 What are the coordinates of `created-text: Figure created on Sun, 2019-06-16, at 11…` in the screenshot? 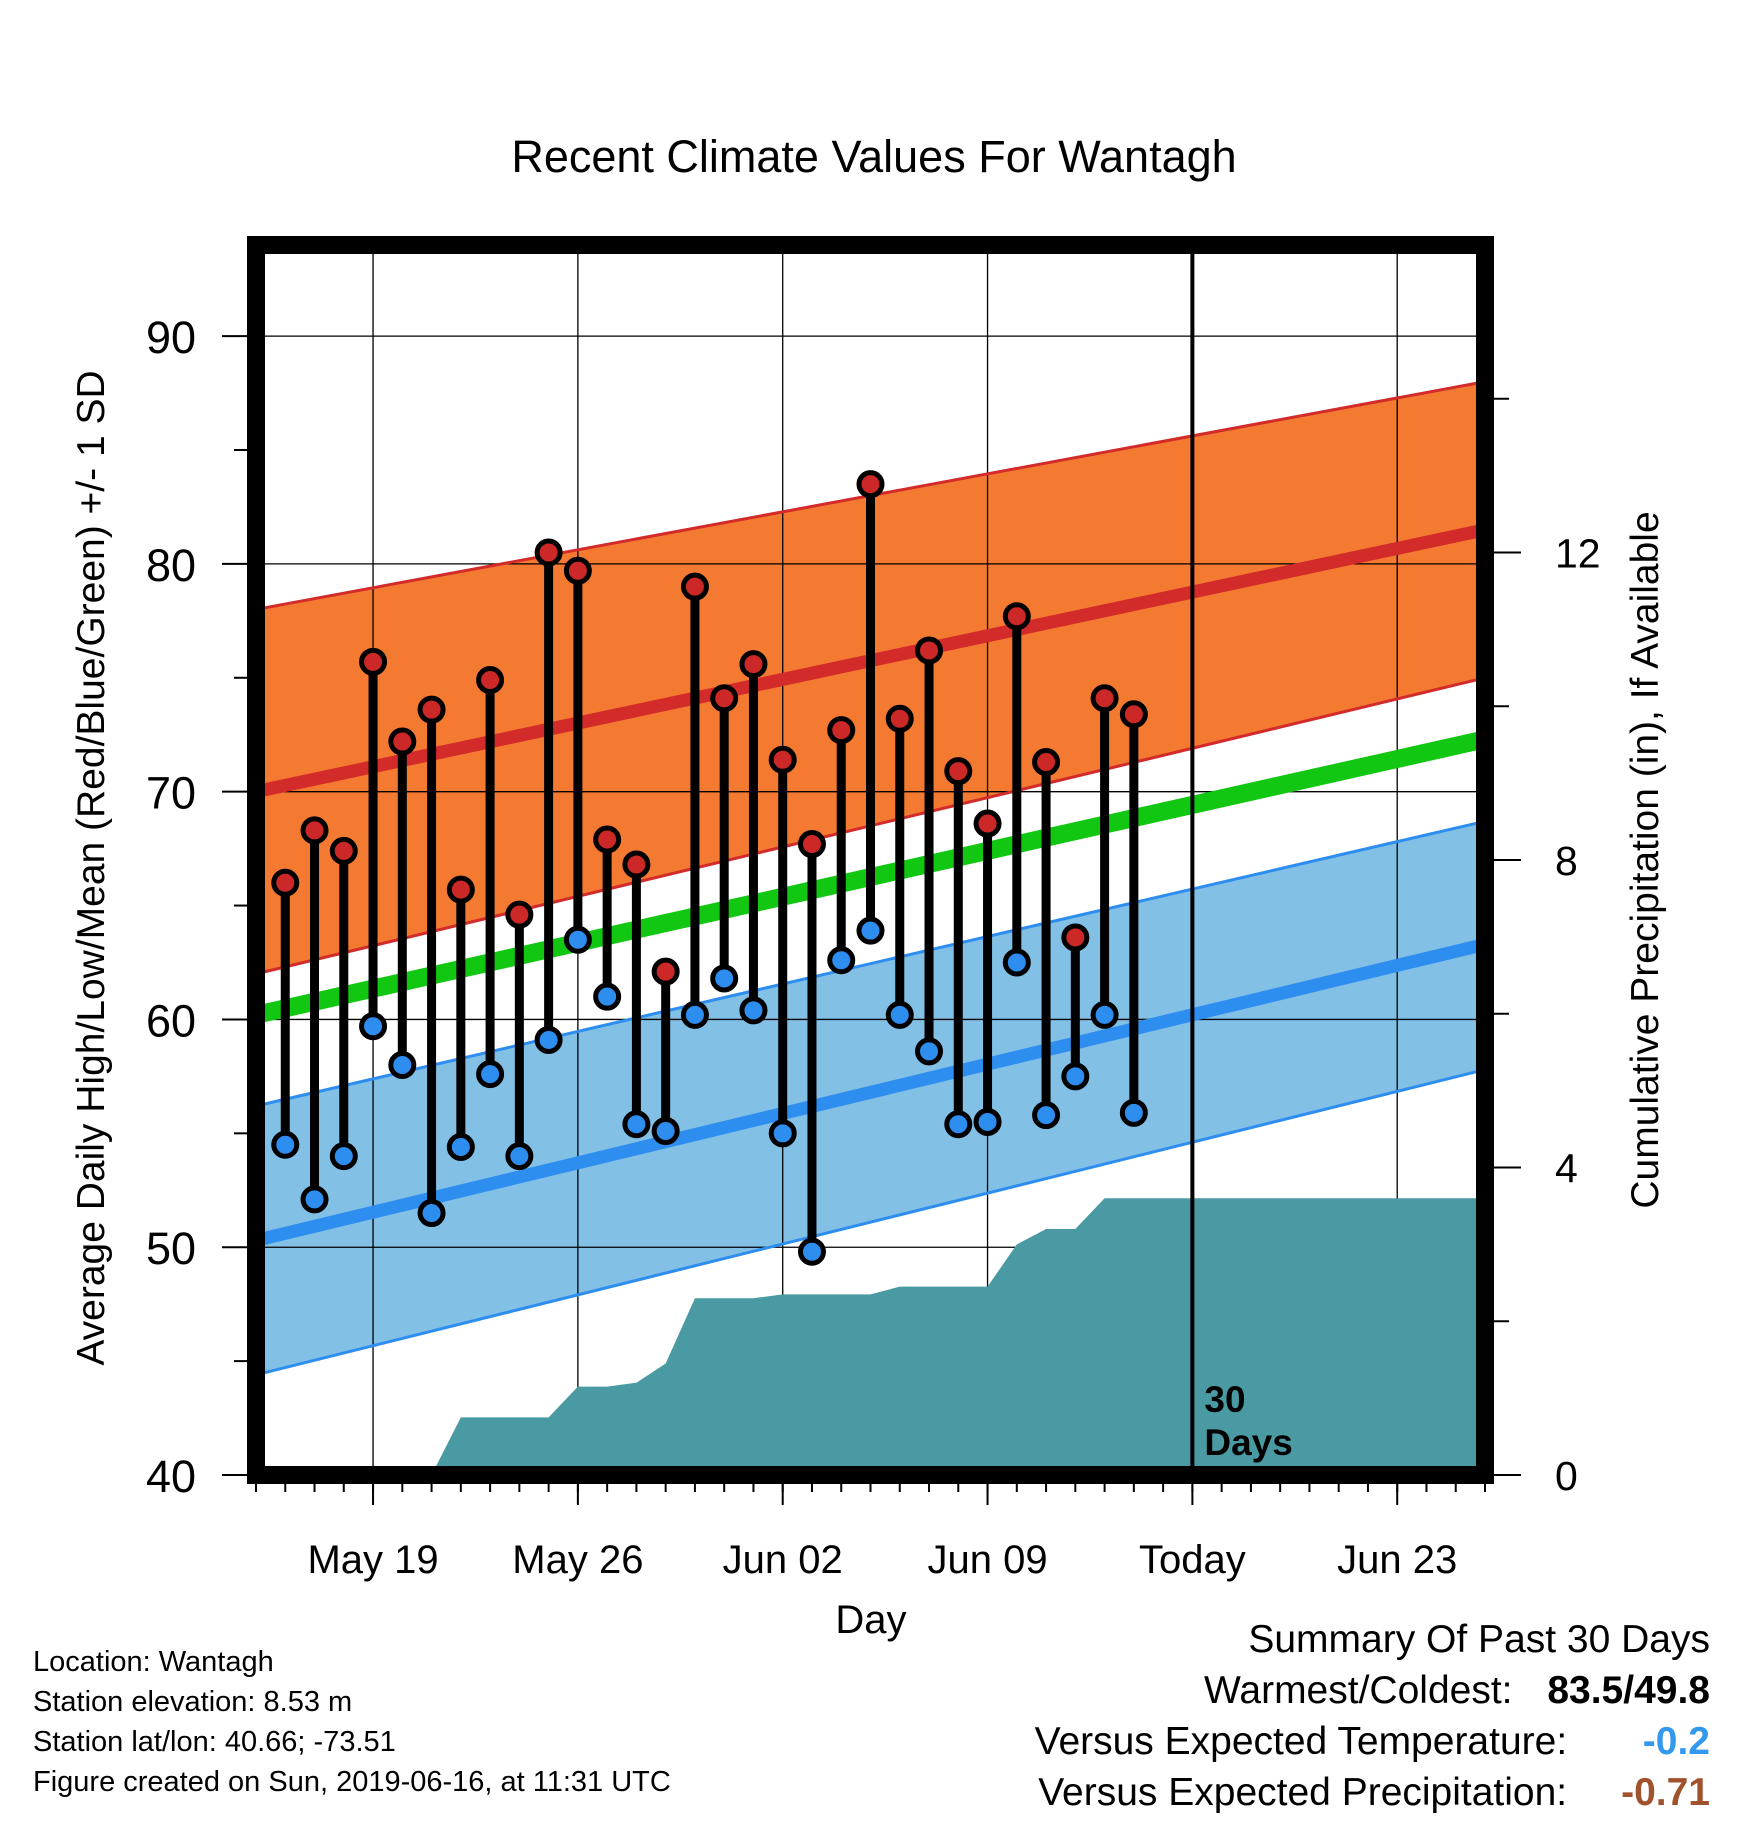 It's located at (352, 1782).